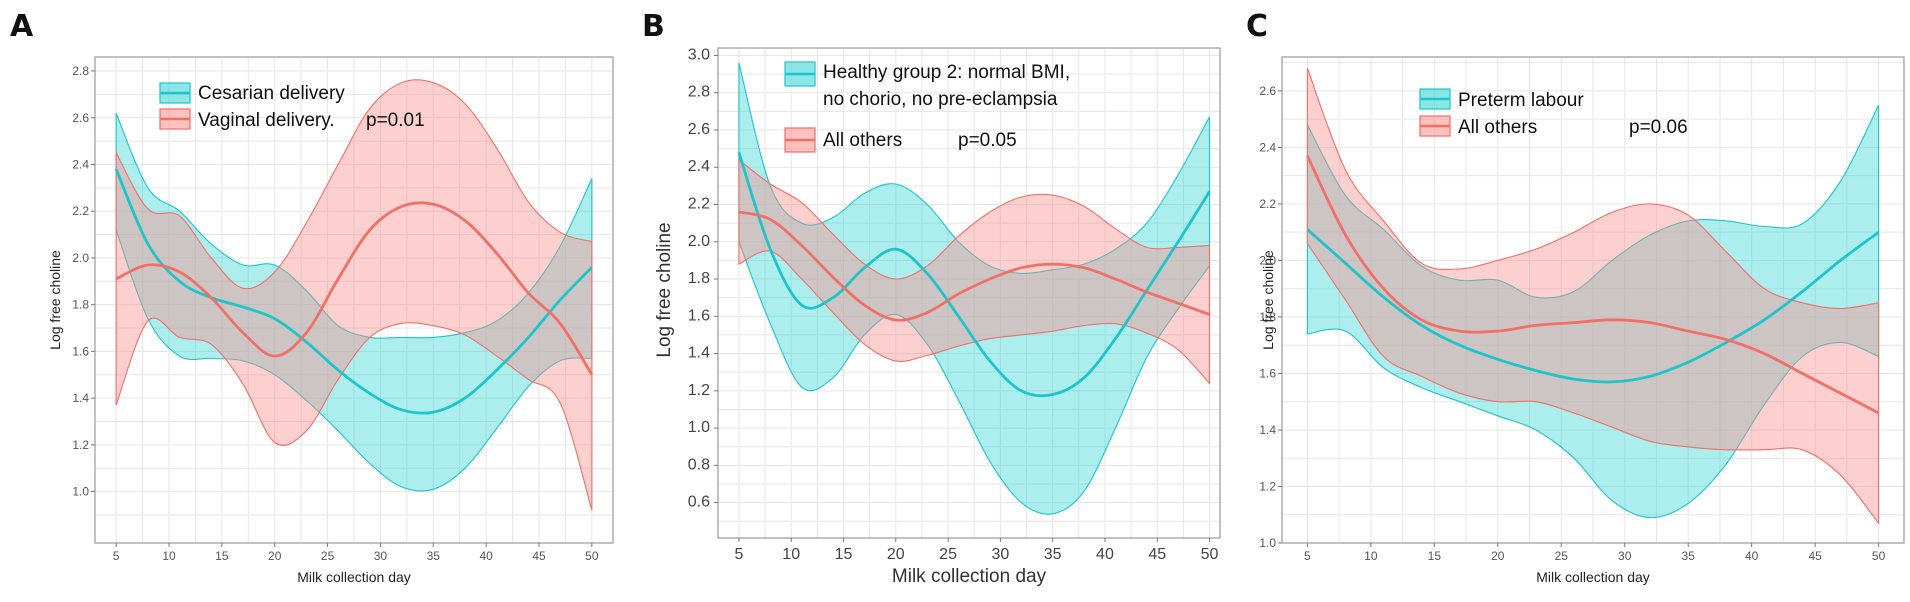  I want to click on panel-a-y-tick-label: 1.8, so click(80, 305).